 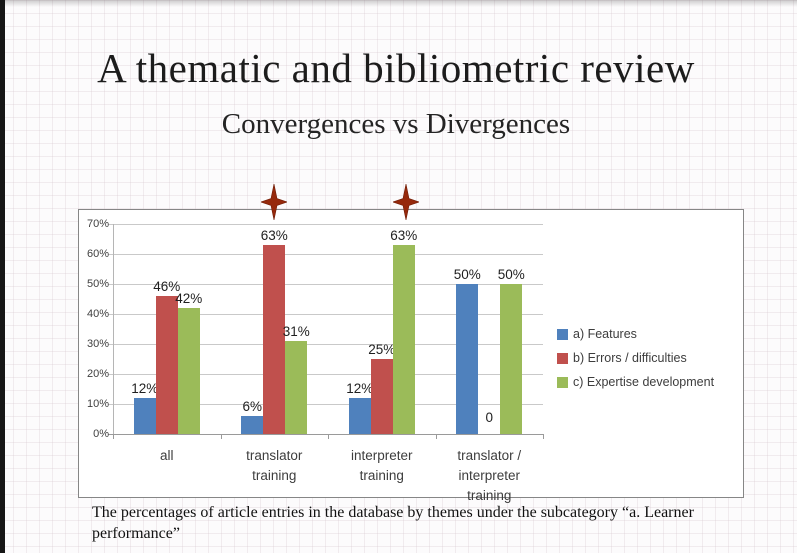 What do you see at coordinates (189, 298) in the screenshot?
I see `data-label: 42%` at bounding box center [189, 298].